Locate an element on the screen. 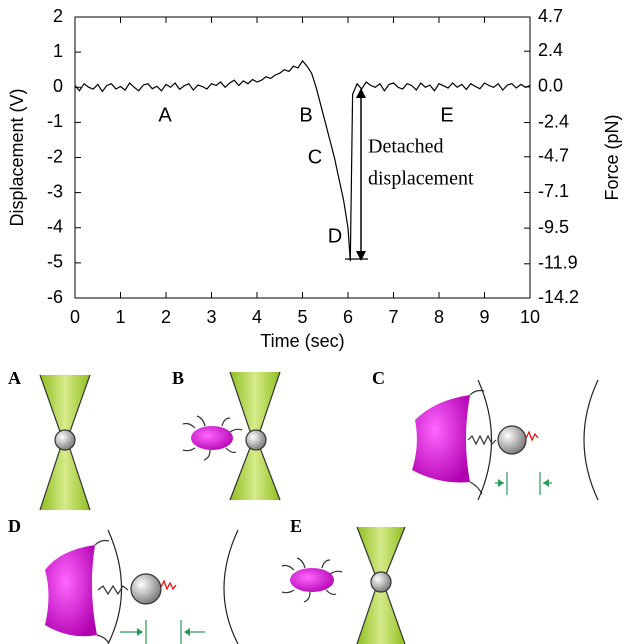 The width and height of the screenshot is (625, 644). y2-tick-label: -11.9 is located at coordinates (558, 263).